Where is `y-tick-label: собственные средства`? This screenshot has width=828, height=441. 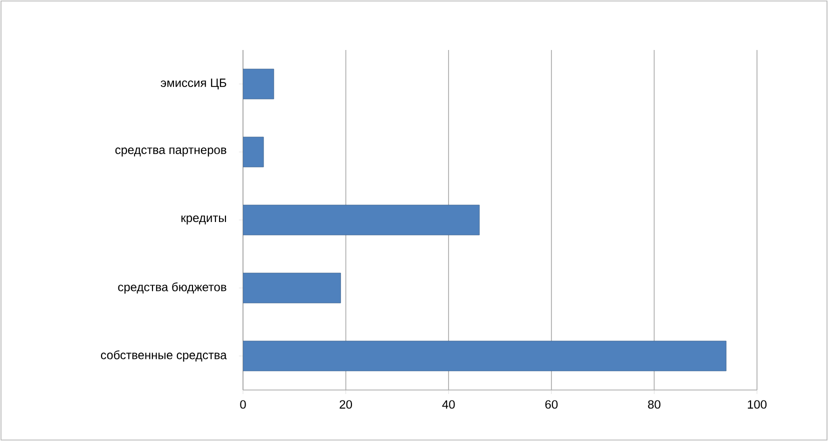 y-tick-label: собственные средства is located at coordinates (163, 356).